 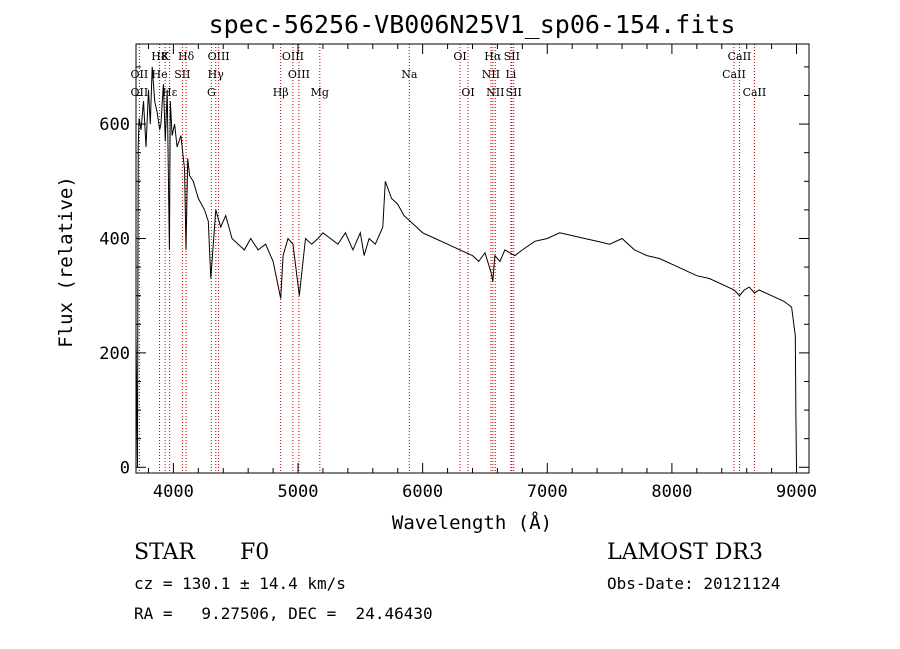 I want to click on observation-date: Obs-Date: 20121124, so click(x=694, y=583).